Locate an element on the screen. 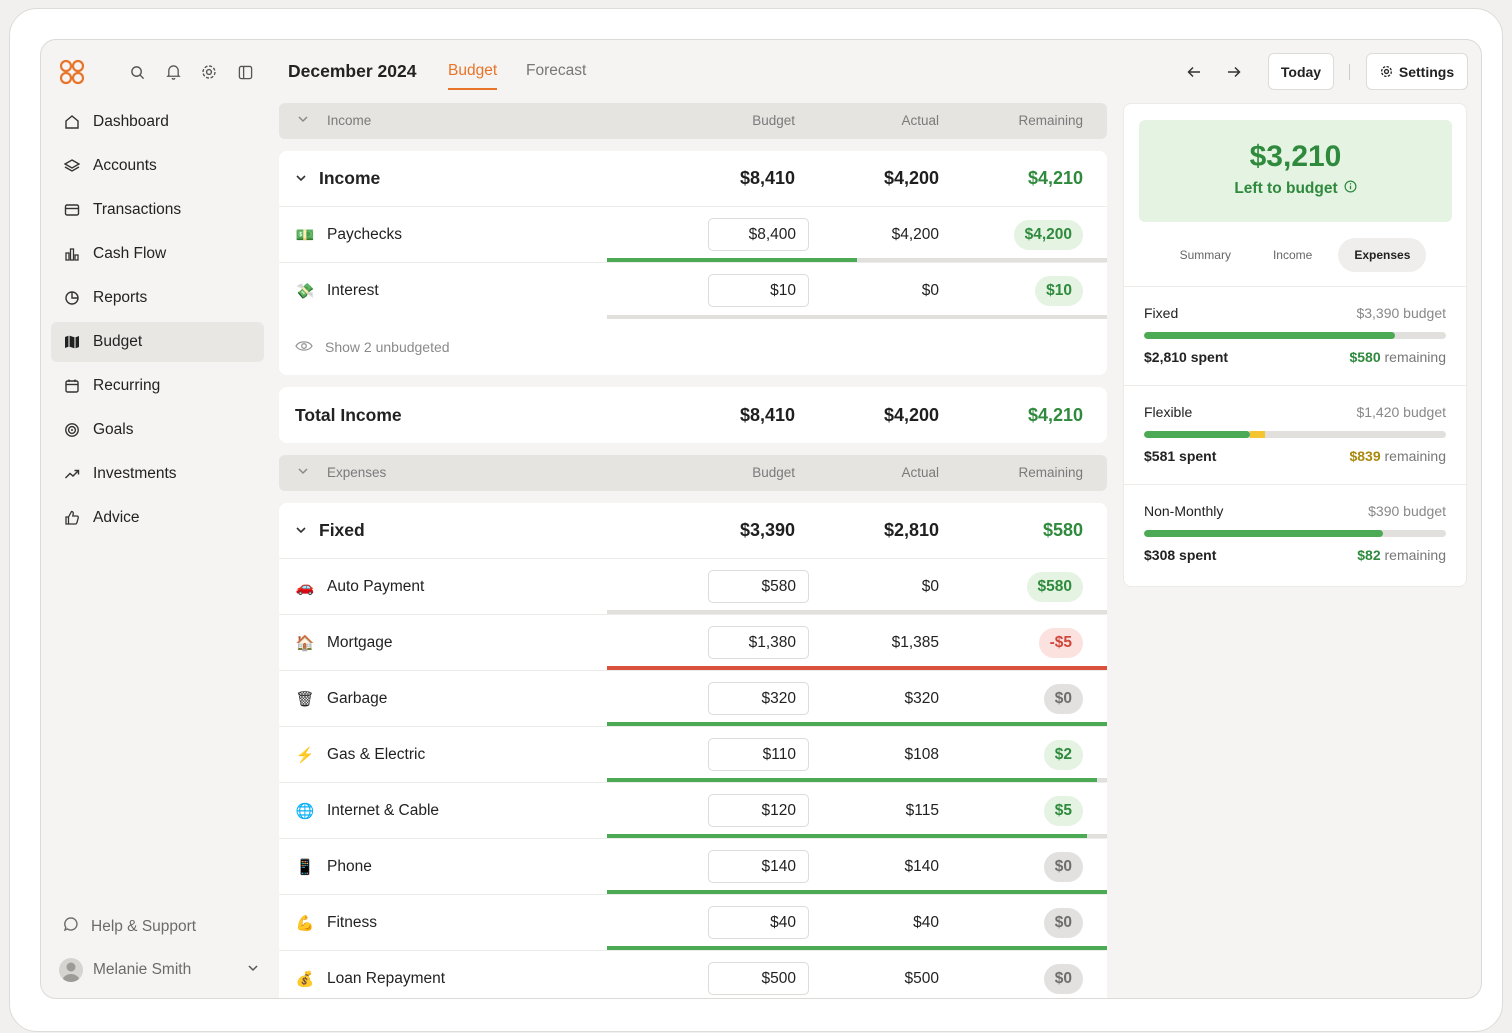 This screenshot has height=1033, width=1512. table-row: 💸 Interest $10 $0 $10 is located at coordinates (693, 291).